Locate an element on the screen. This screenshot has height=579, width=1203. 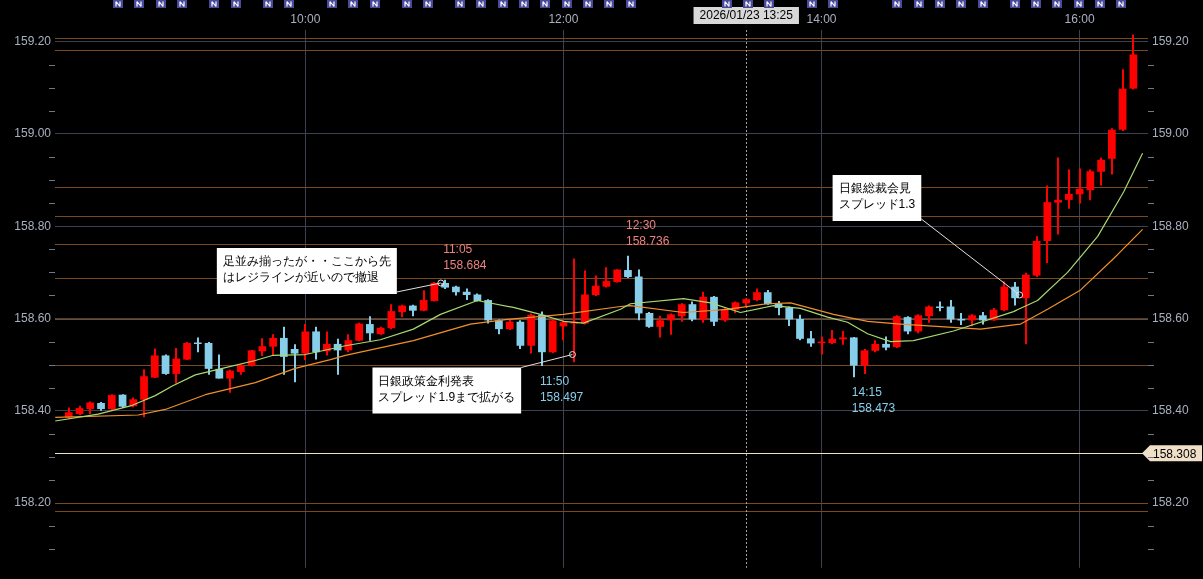
y2-tick-label: 158.20 is located at coordinates (1171, 502).